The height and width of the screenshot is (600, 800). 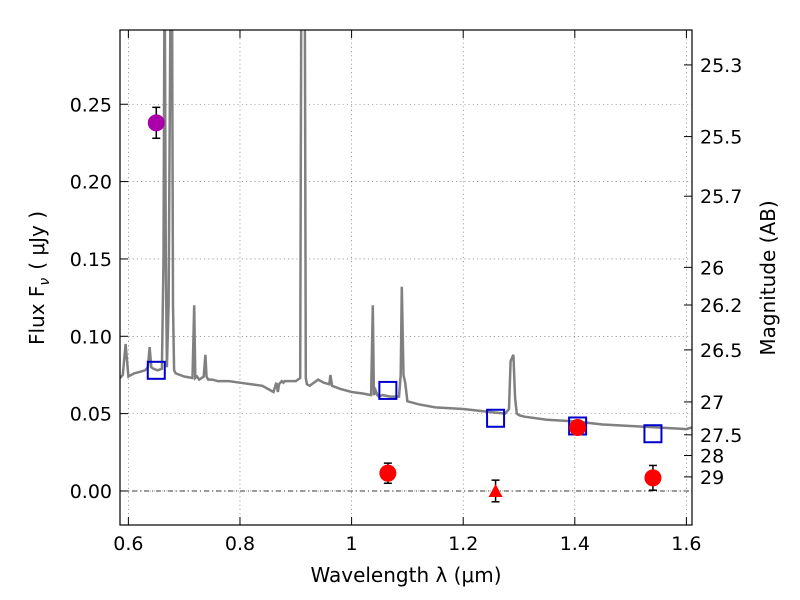 What do you see at coordinates (91, 492) in the screenshot?
I see `y-tick-label: 0.00` at bounding box center [91, 492].